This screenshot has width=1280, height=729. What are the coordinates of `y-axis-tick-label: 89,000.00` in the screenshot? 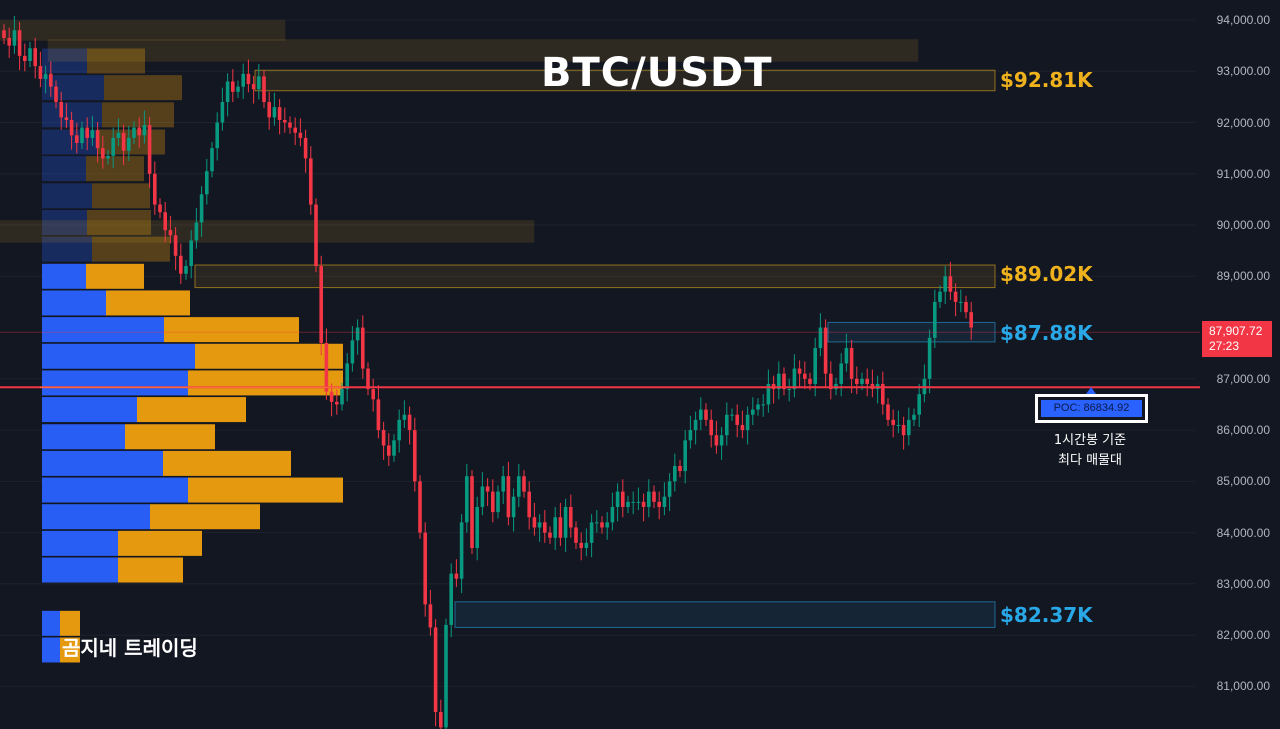 It's located at (1243, 276).